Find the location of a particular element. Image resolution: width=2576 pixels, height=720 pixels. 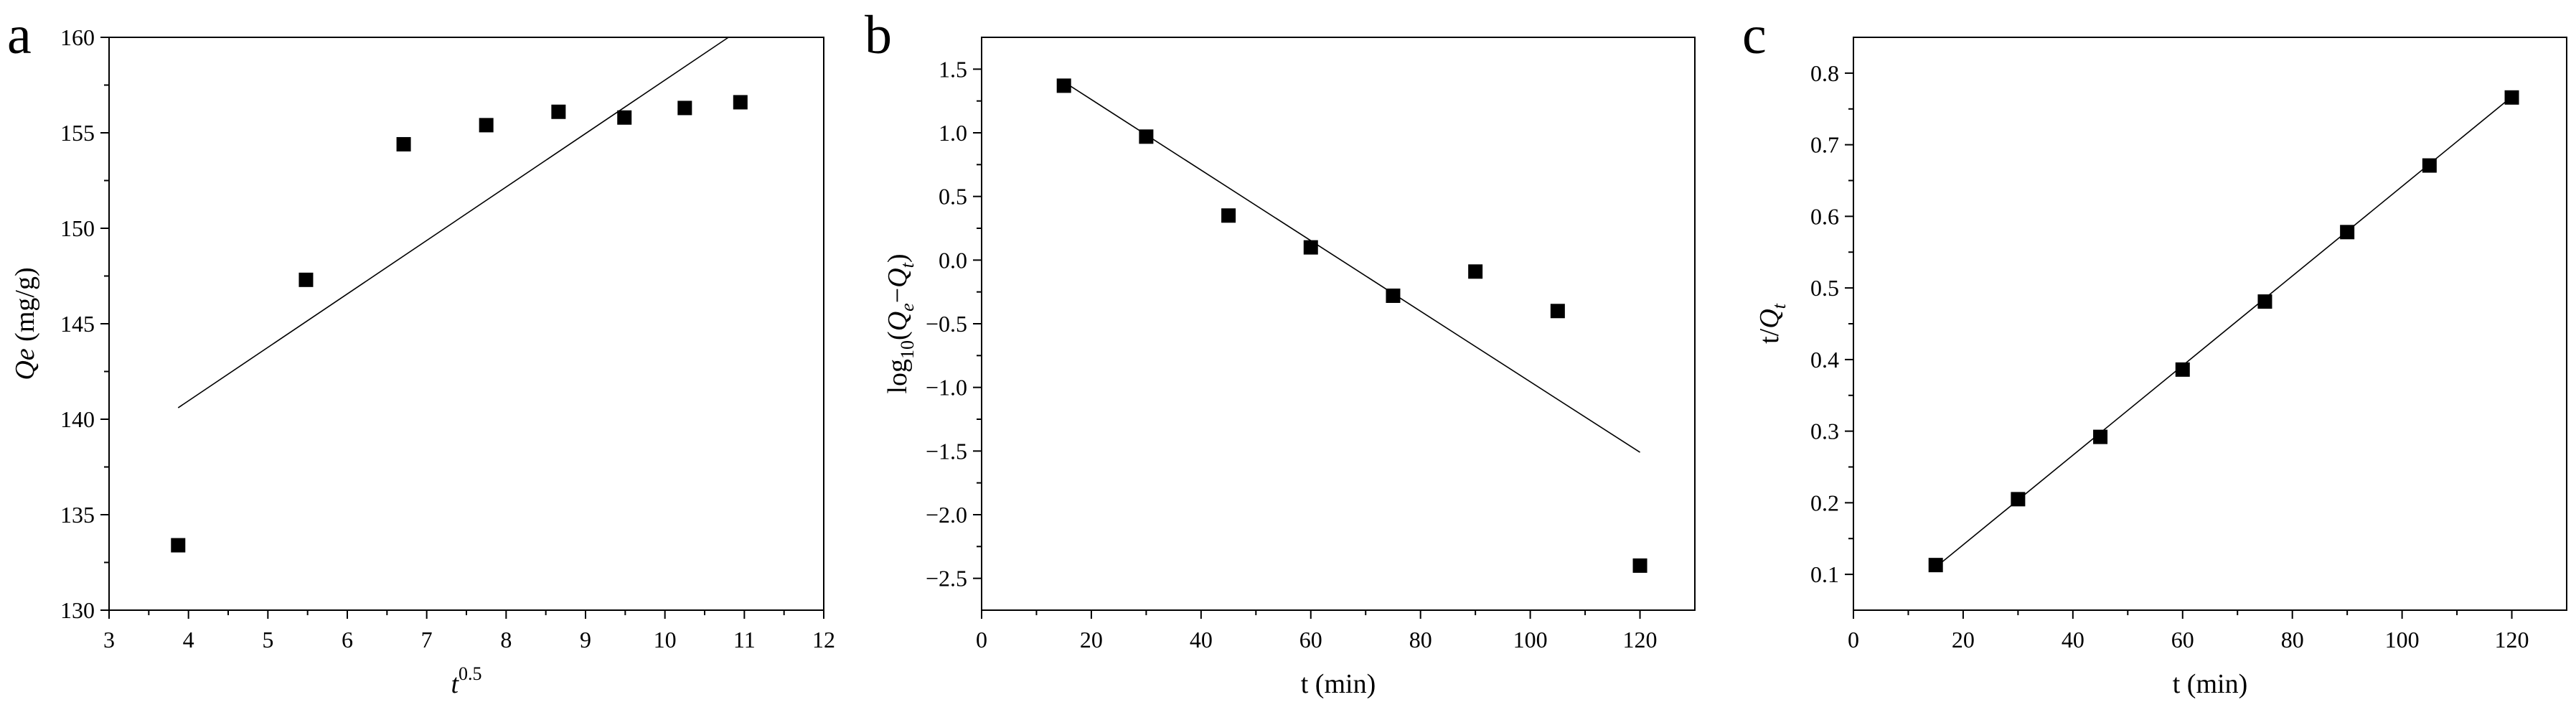

x-tick-label: 4 is located at coordinates (188, 640).